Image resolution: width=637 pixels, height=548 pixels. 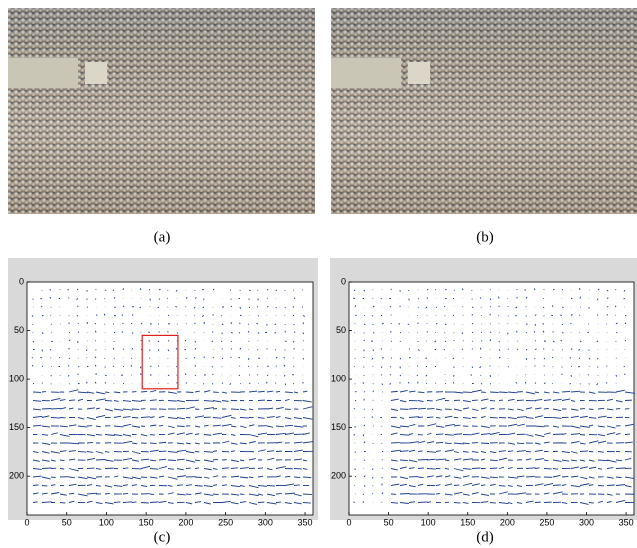 I want to click on y-tick-label: 150, so click(x=338, y=427).